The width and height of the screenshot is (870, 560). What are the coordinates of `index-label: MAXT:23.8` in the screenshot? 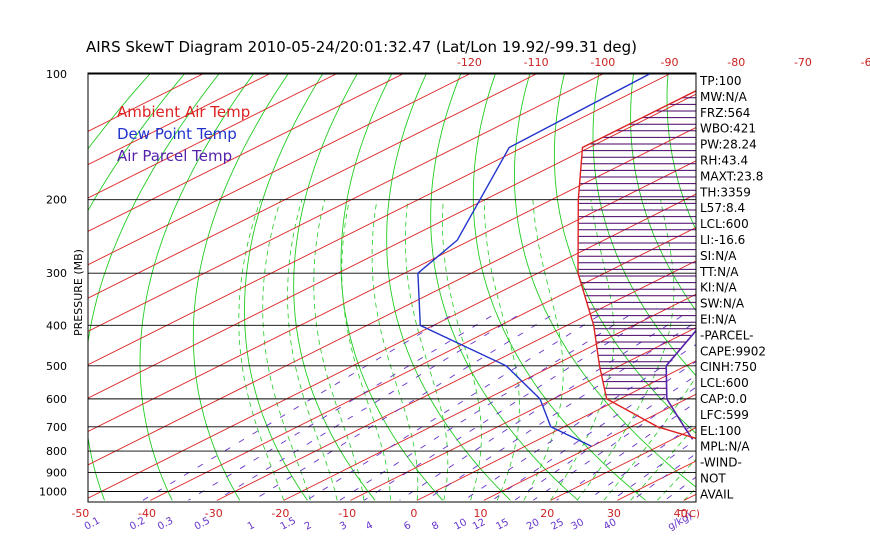 It's located at (731, 176).